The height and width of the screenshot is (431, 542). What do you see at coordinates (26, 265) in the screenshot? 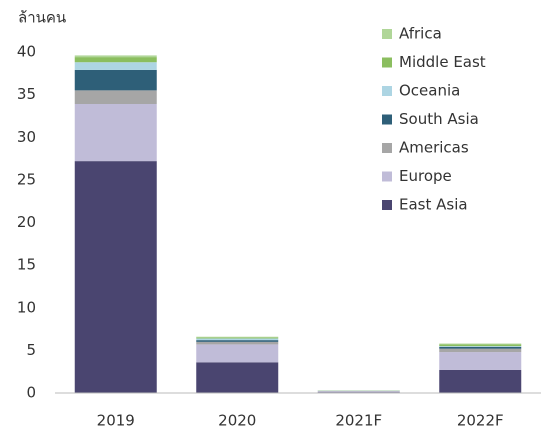
I see `y-tick-label: 15` at bounding box center [26, 265].